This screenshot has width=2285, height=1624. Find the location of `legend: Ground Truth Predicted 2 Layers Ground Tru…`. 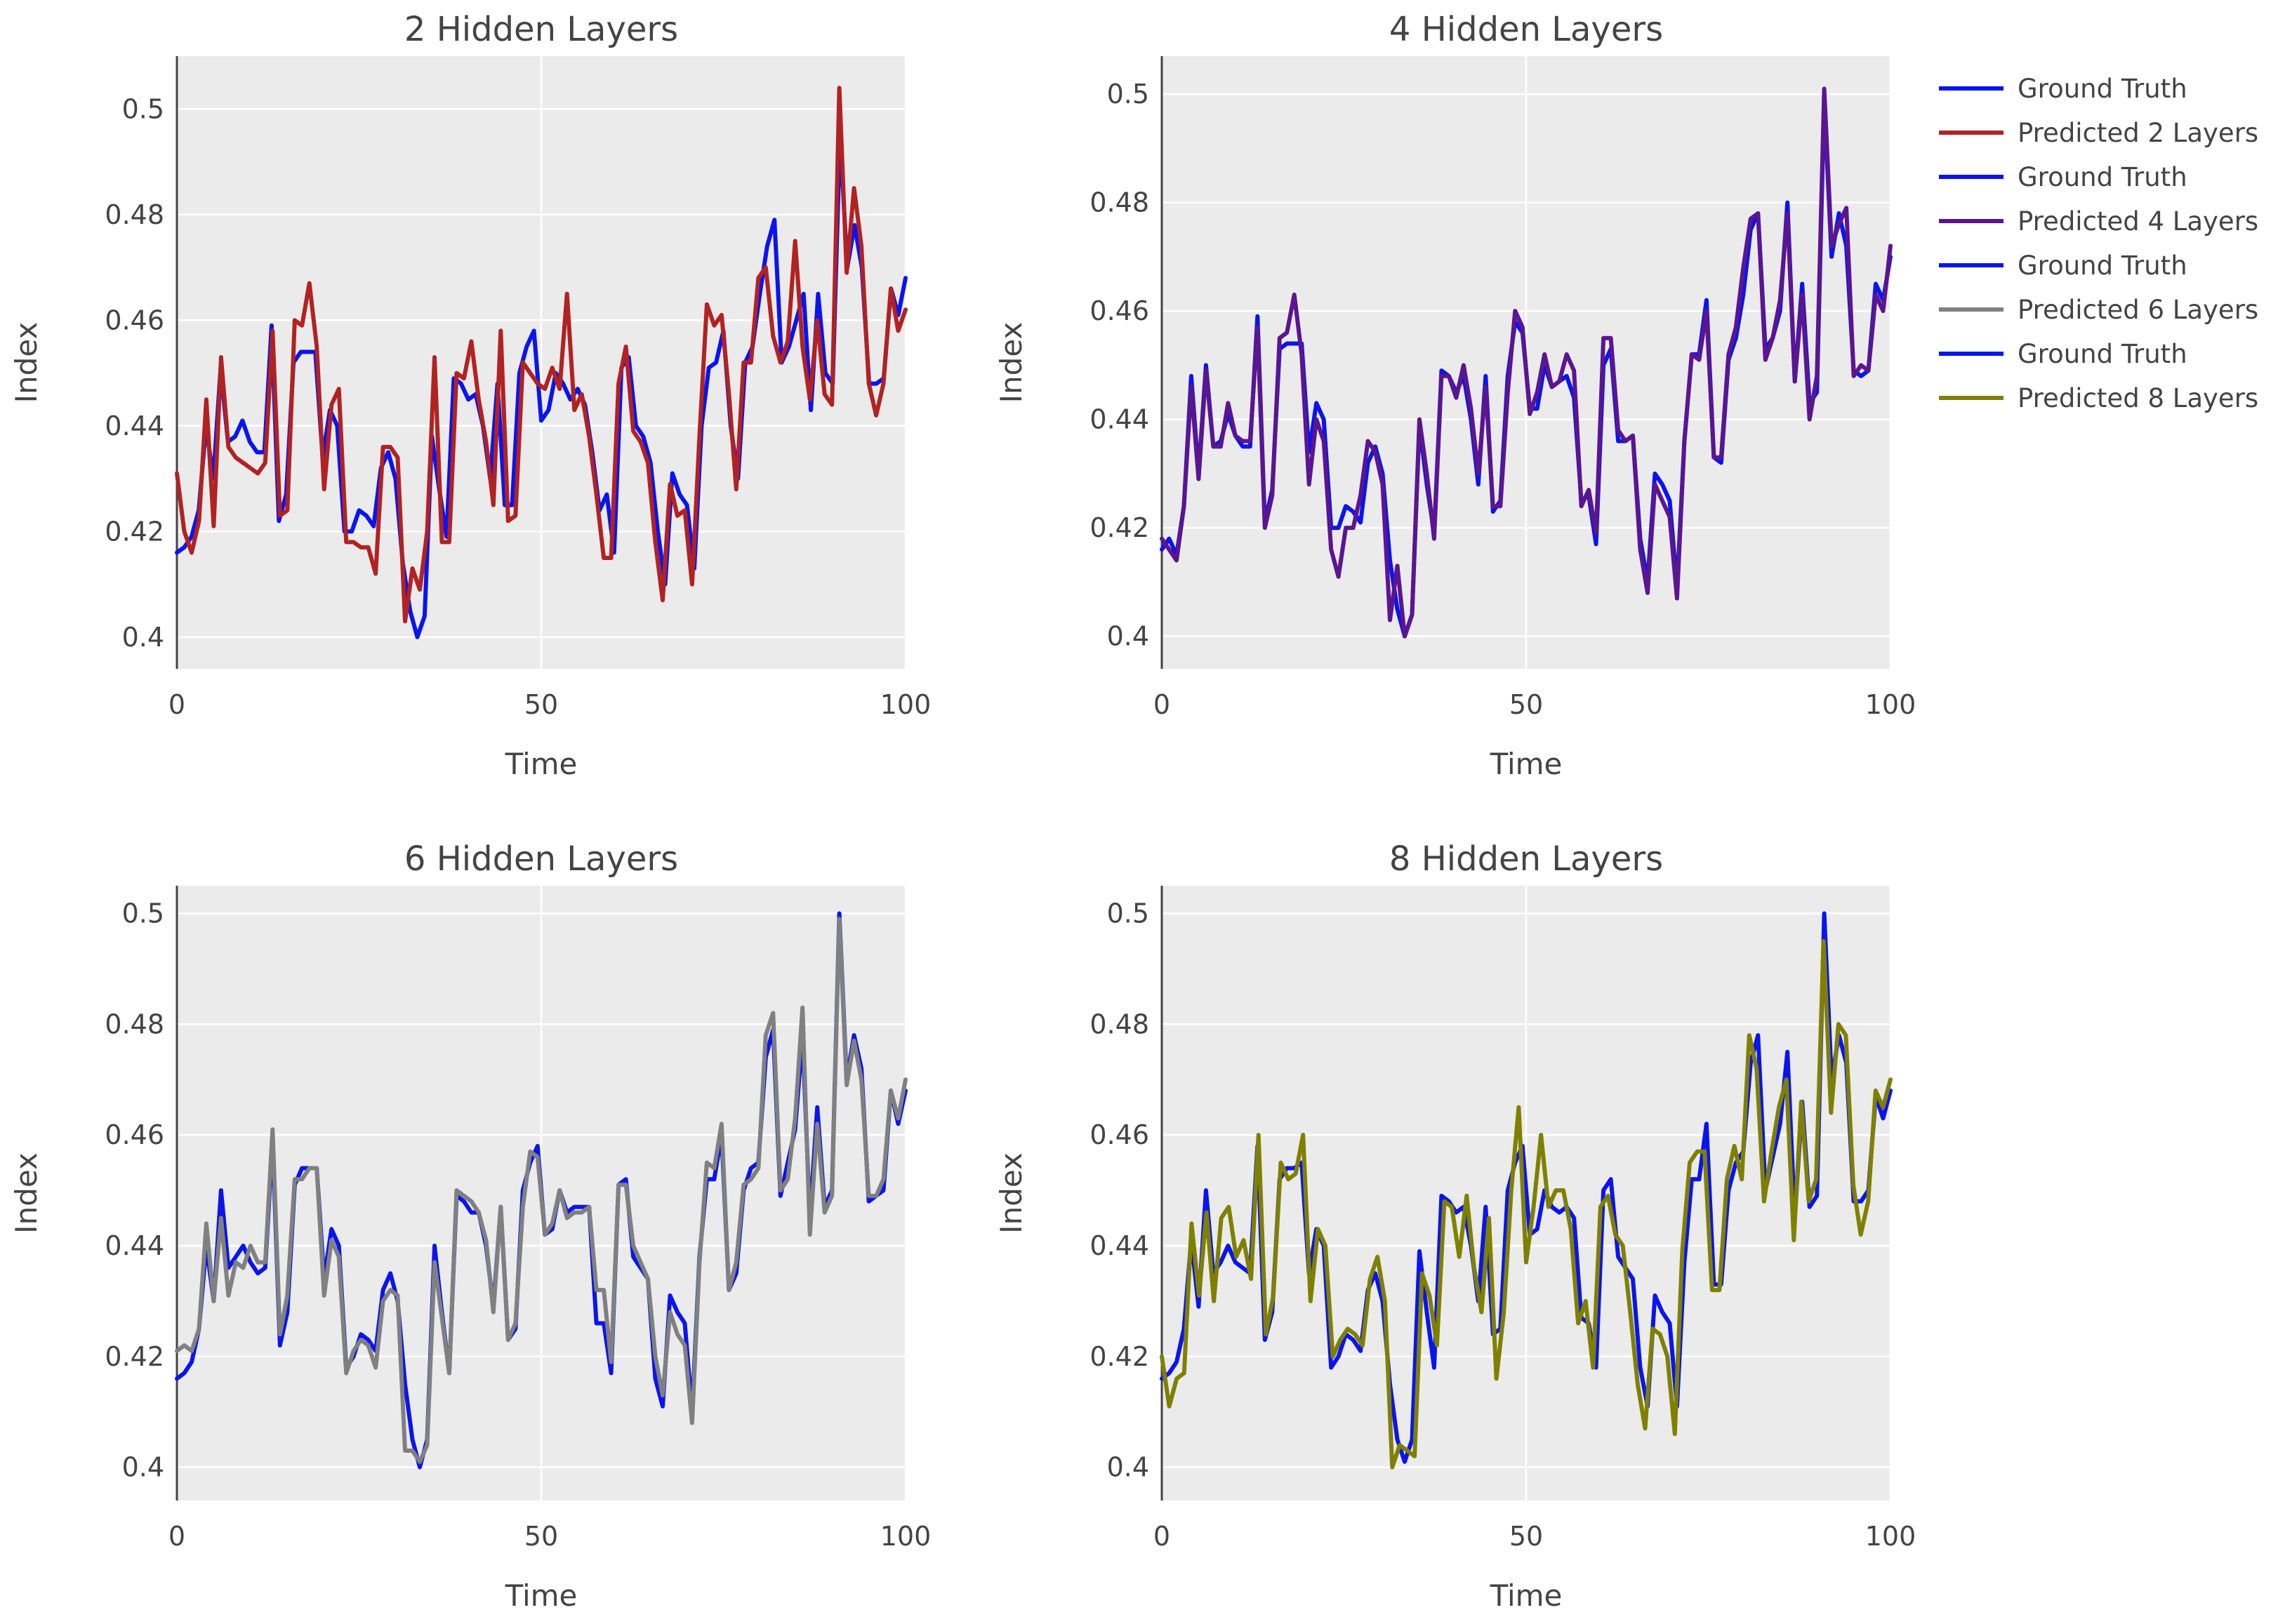

legend: Ground Truth Predicted 2 Layers Ground Tru… is located at coordinates (2098, 243).